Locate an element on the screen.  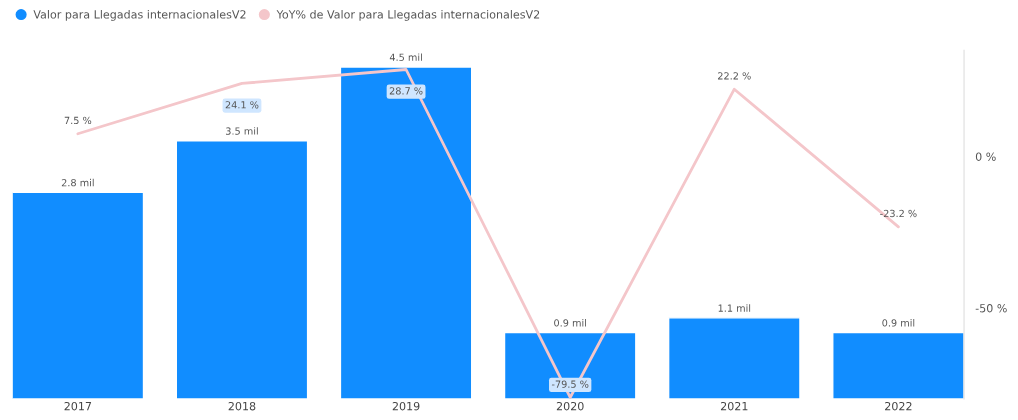
x-tick-label: 2022 is located at coordinates (898, 406).